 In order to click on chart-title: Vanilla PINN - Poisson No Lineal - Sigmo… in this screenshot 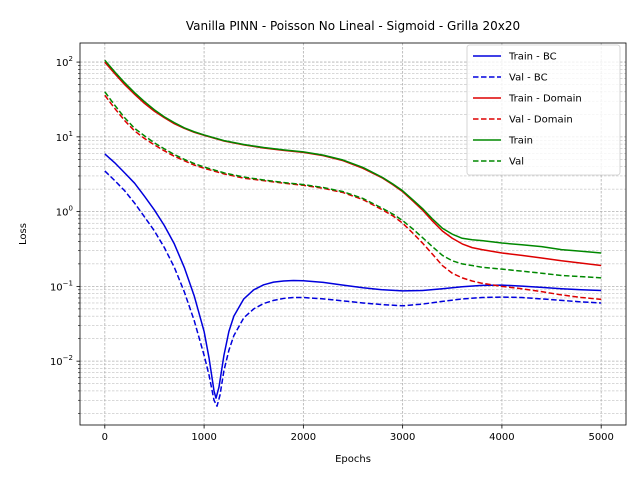, I will do `click(353, 26)`.